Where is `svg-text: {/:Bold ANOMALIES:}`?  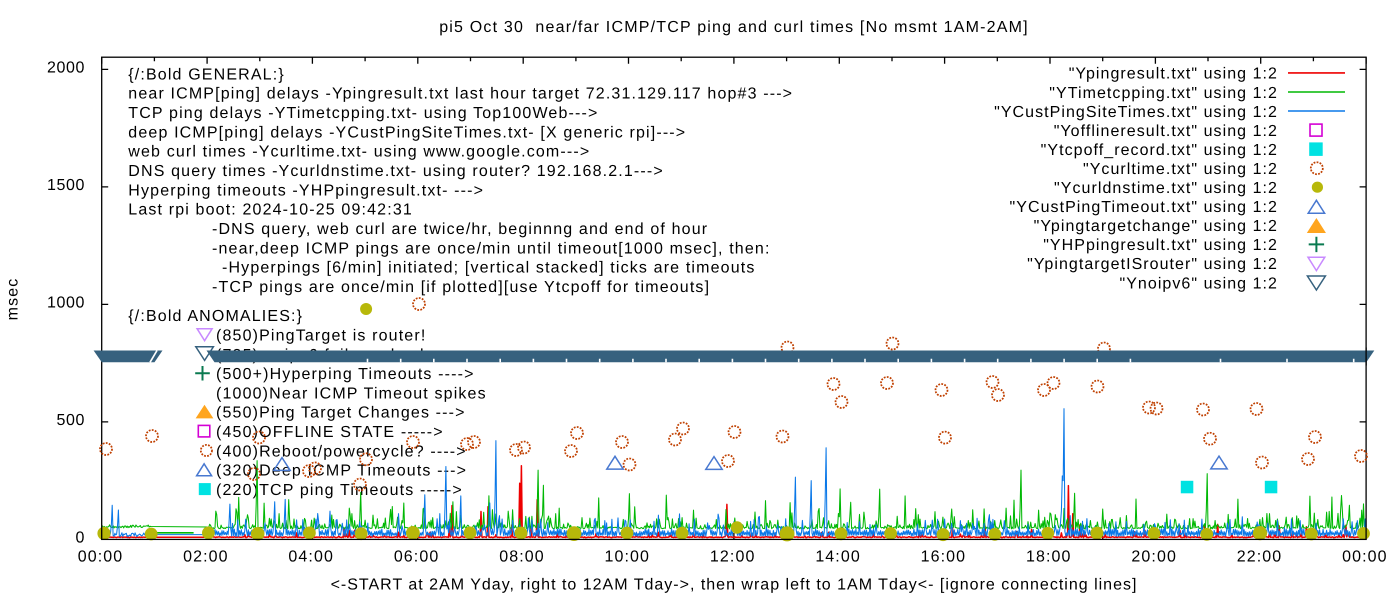
svg-text: {/:Bold ANOMALIES:} is located at coordinates (215, 316).